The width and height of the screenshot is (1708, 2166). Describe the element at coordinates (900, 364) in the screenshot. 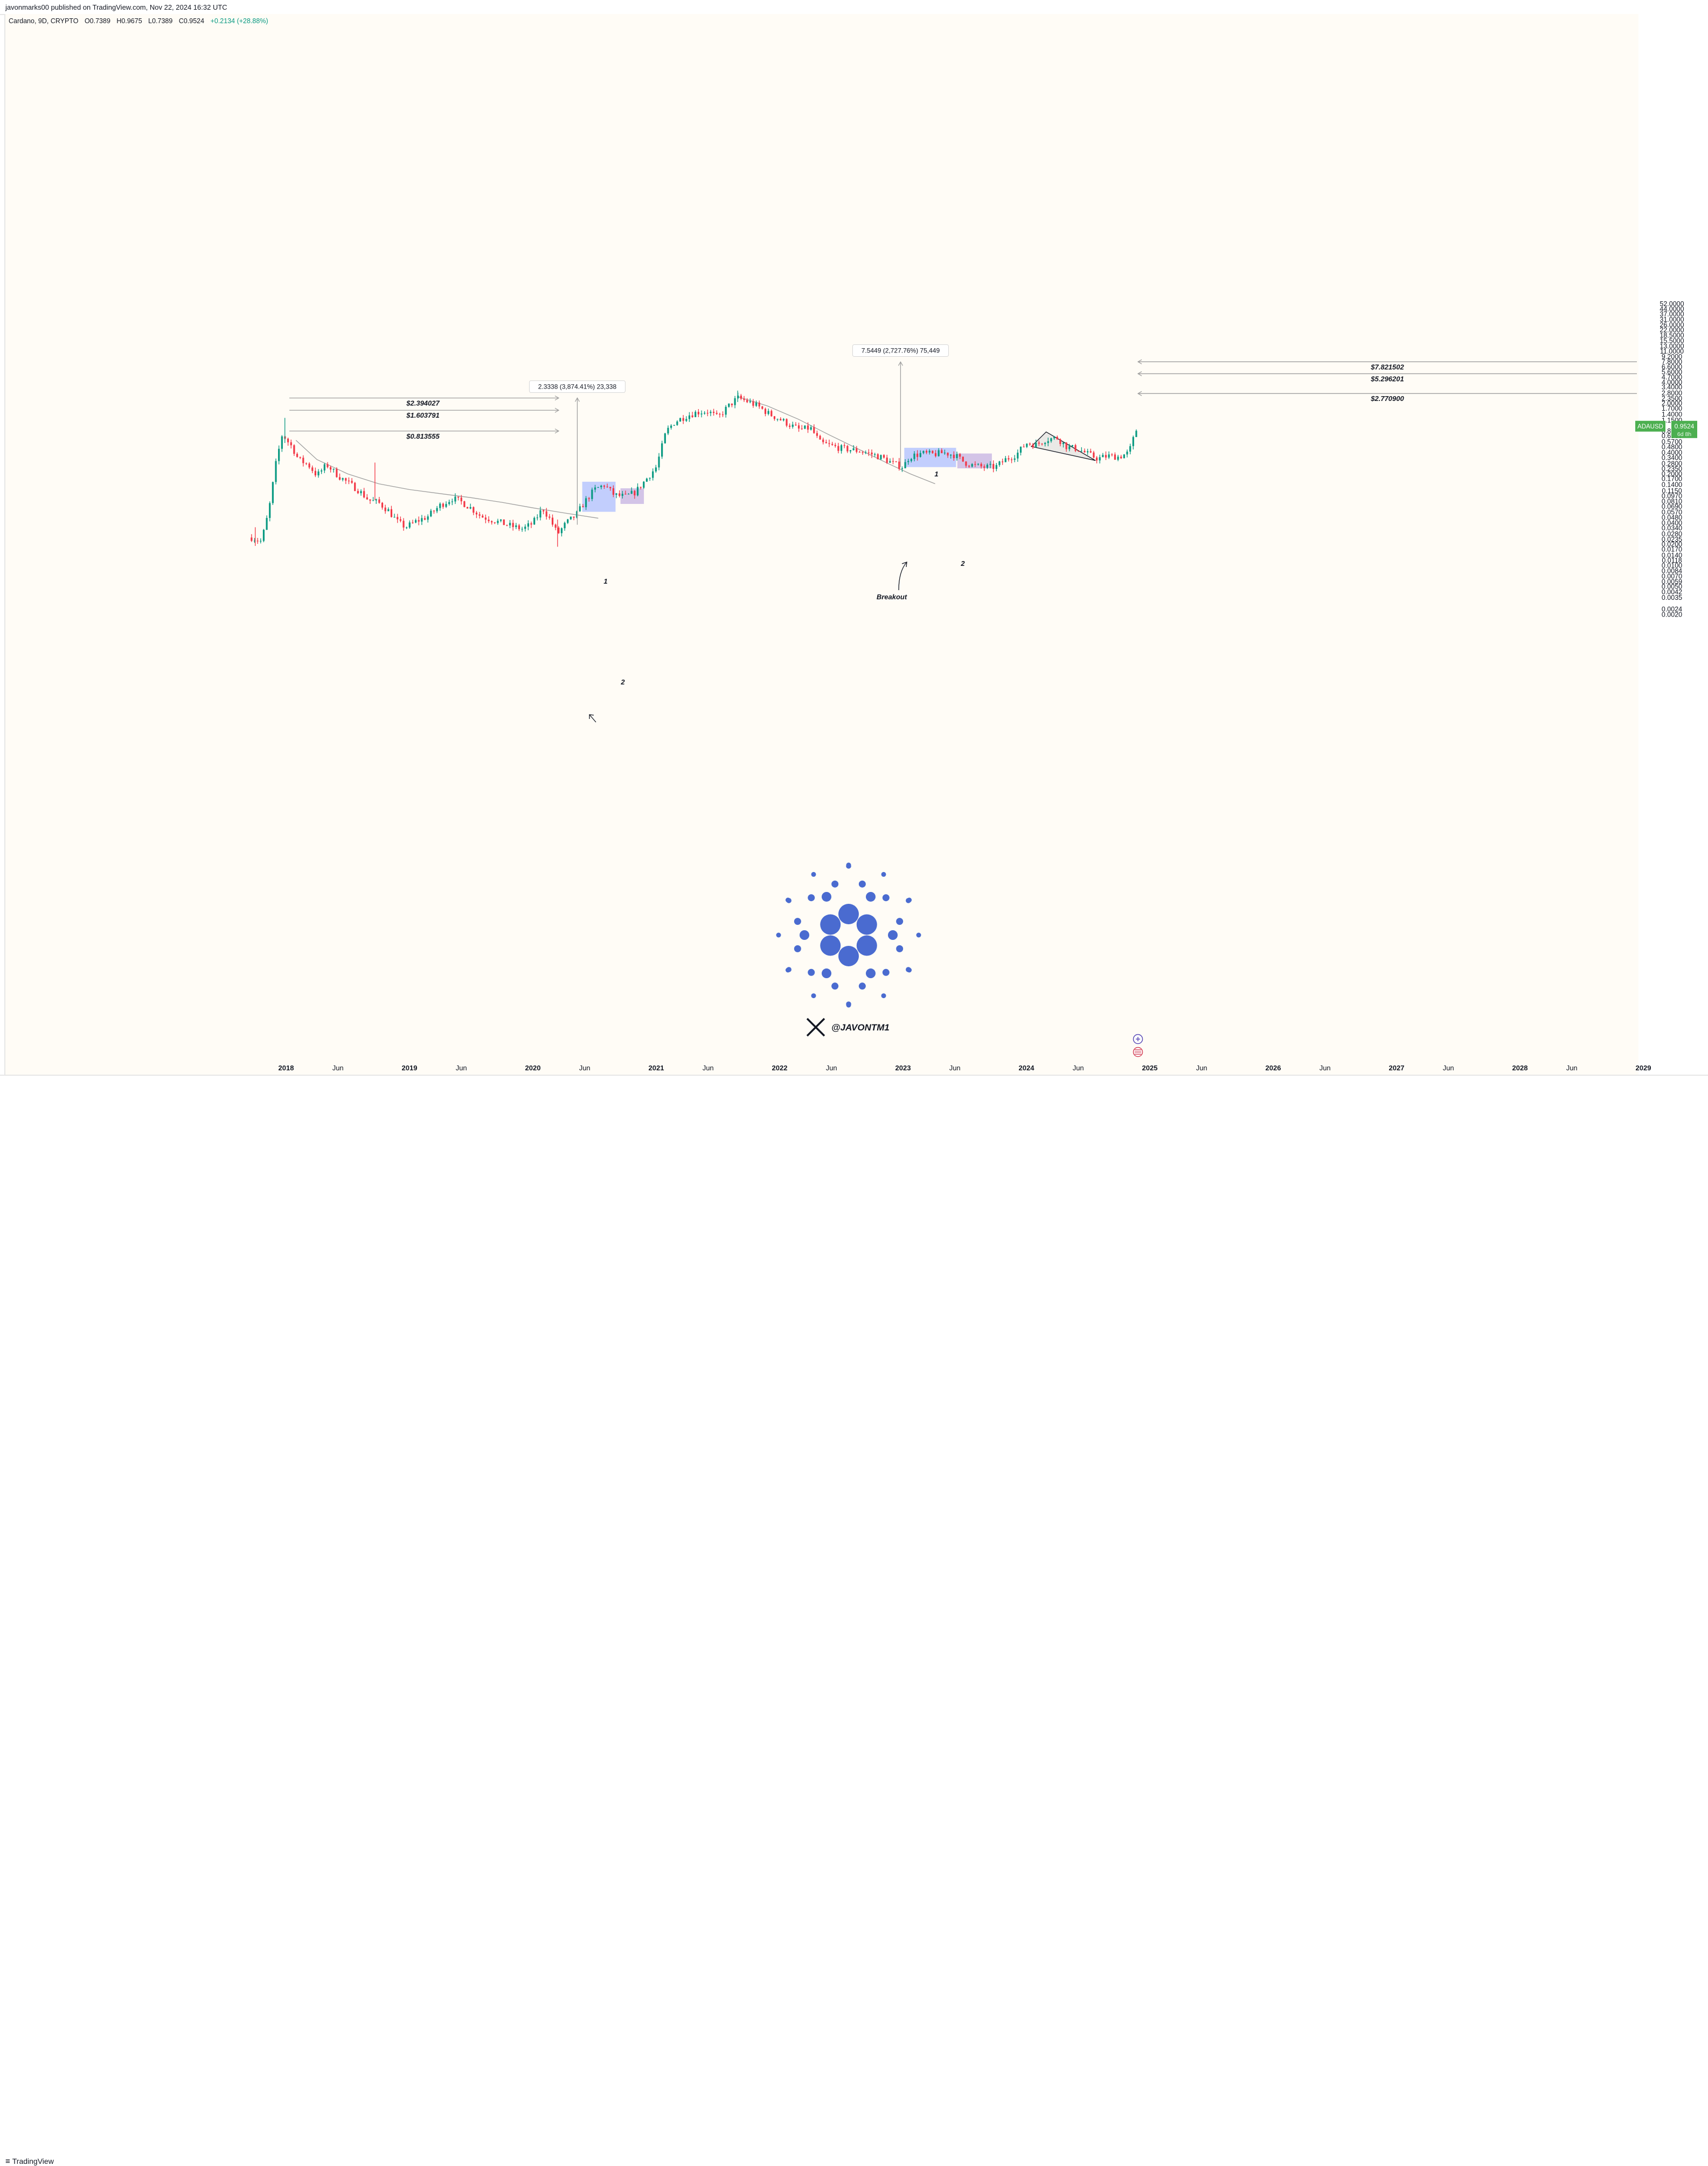

I see `measure-arrowhead` at that location.